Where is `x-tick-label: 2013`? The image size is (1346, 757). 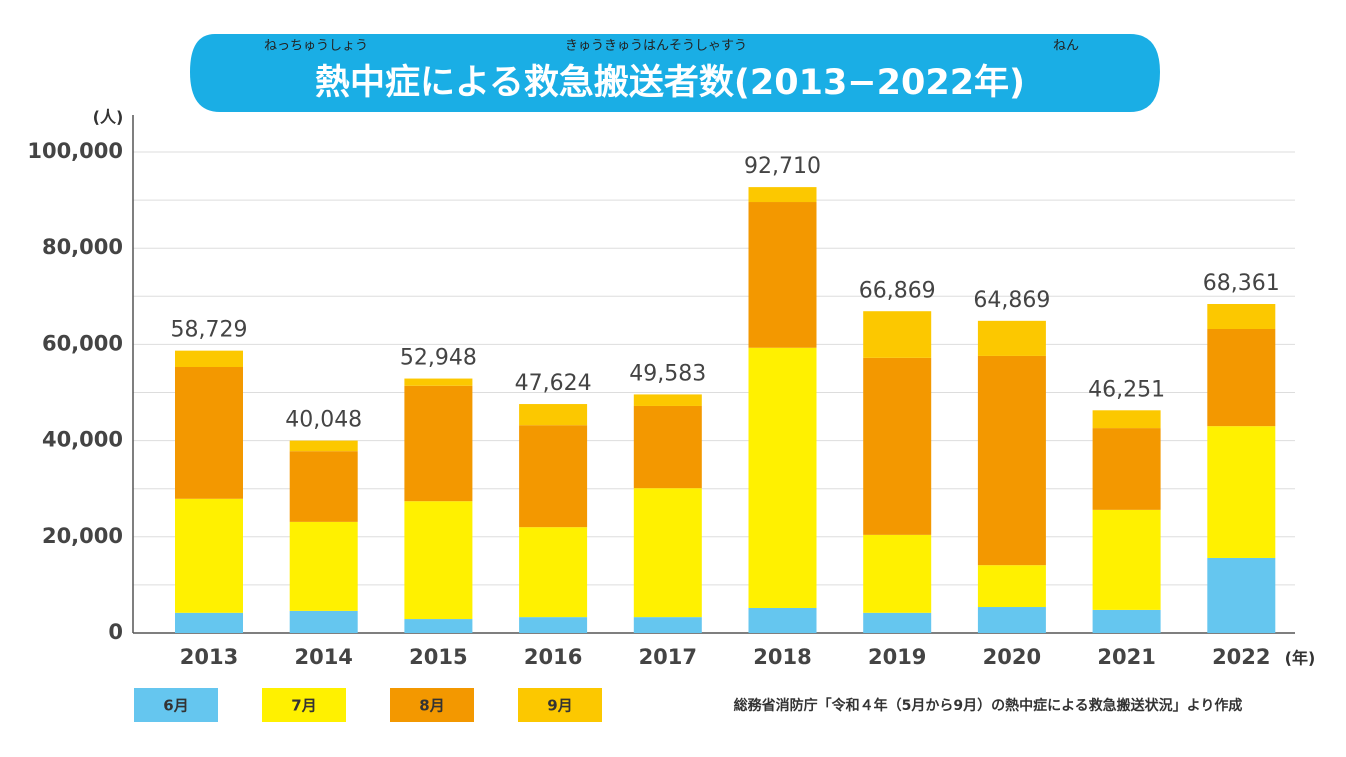
x-tick-label: 2013 is located at coordinates (209, 657).